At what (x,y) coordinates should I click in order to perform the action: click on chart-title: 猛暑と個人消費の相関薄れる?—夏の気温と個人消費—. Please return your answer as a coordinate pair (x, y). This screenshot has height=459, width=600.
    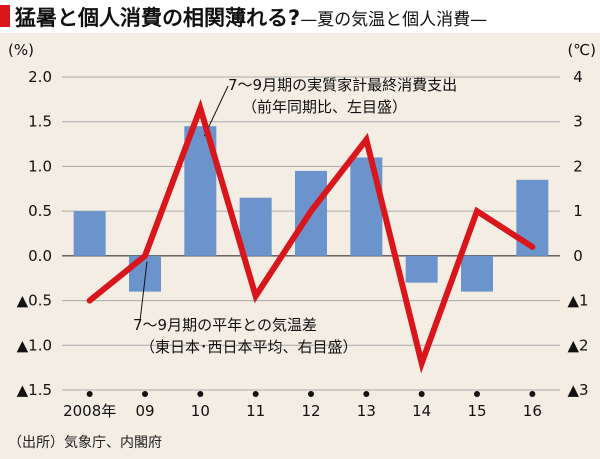
    Looking at the image, I should click on (251, 17).